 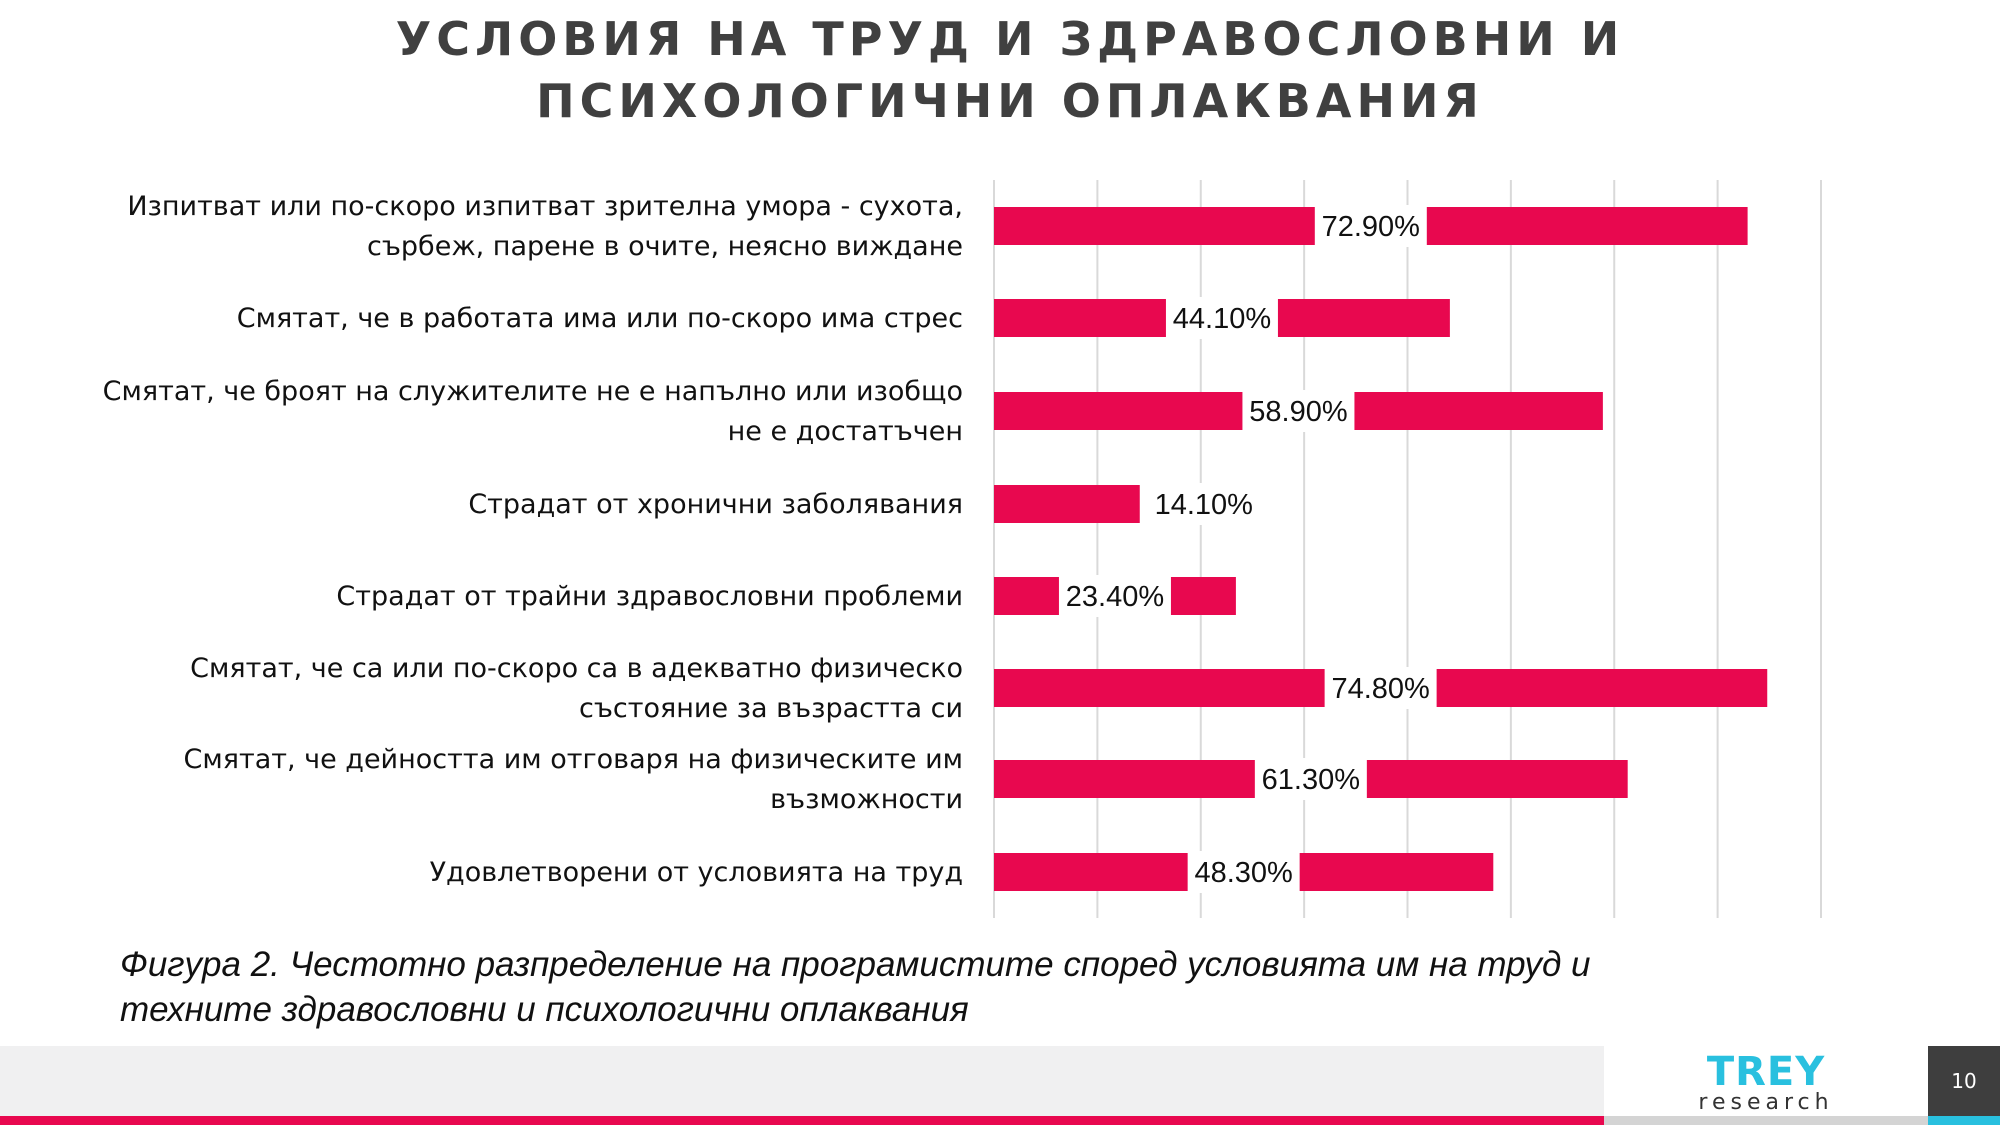 What do you see at coordinates (1010, 101) in the screenshot?
I see `title-line-2: ПСИХОЛОГИЧНИ ОПЛАКВАНИЯ` at bounding box center [1010, 101].